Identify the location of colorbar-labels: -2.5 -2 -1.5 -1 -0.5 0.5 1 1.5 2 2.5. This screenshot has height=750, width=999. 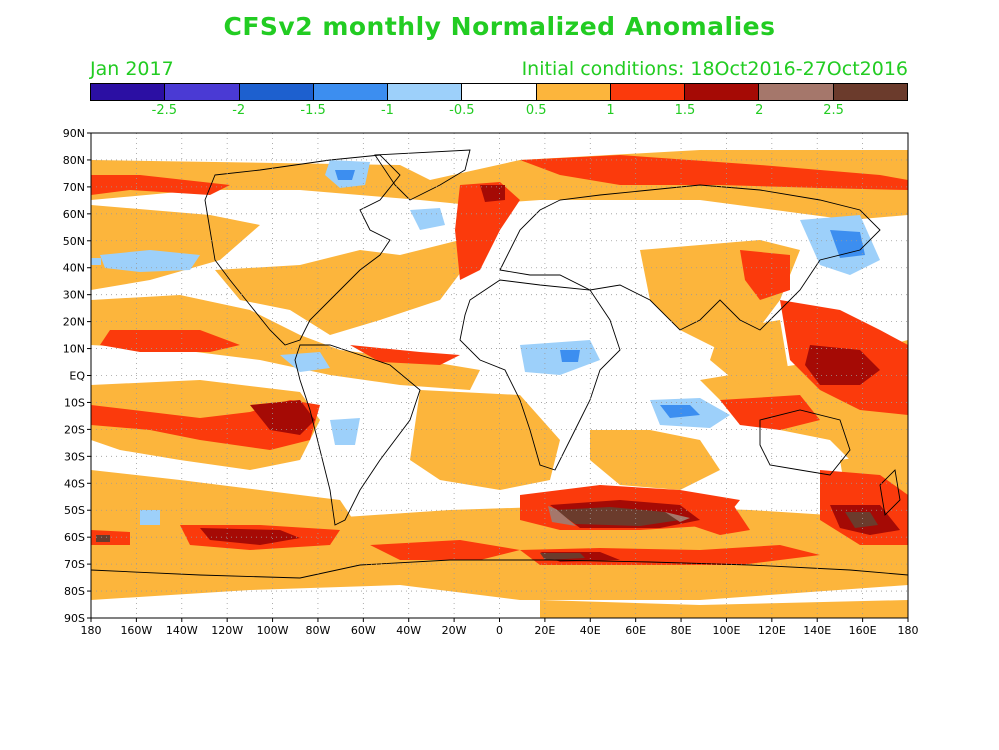
(499, 112).